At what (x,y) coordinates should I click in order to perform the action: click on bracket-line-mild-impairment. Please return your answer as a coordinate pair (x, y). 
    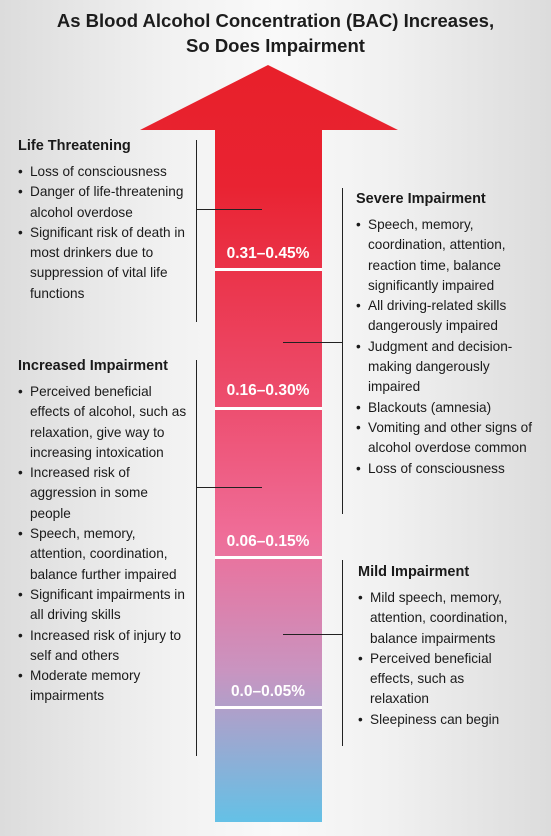
    Looking at the image, I should click on (342, 653).